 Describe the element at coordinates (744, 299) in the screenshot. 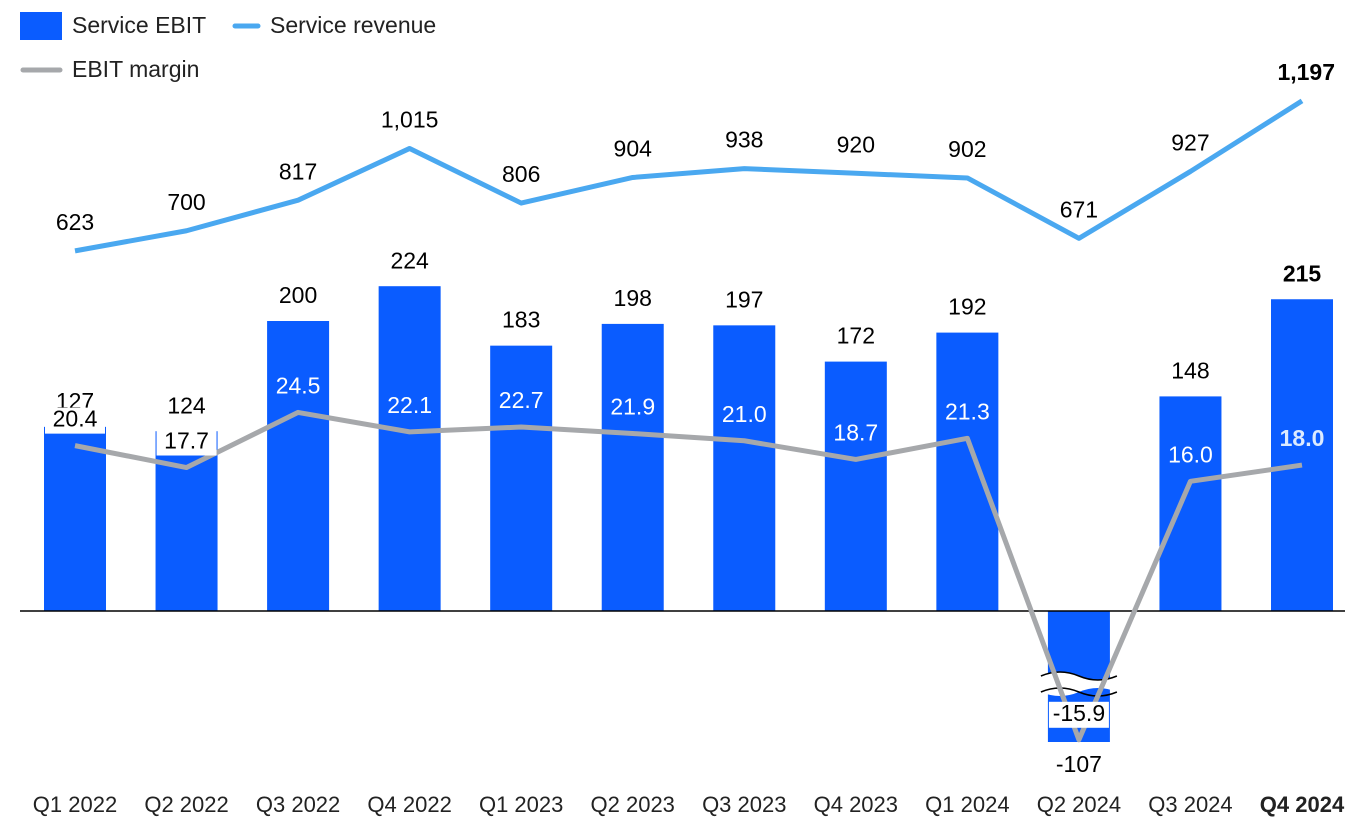

I see `bar-label: 197` at that location.